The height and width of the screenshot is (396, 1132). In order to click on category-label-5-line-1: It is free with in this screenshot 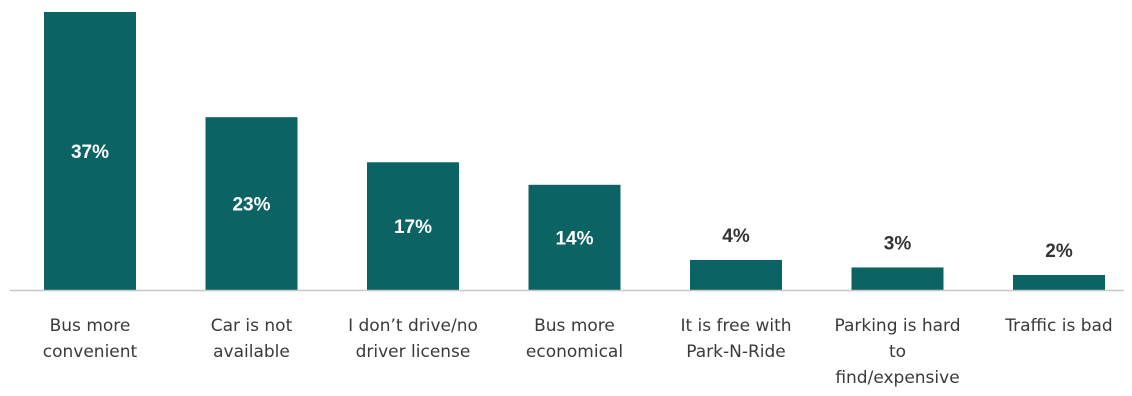, I will do `click(735, 326)`.